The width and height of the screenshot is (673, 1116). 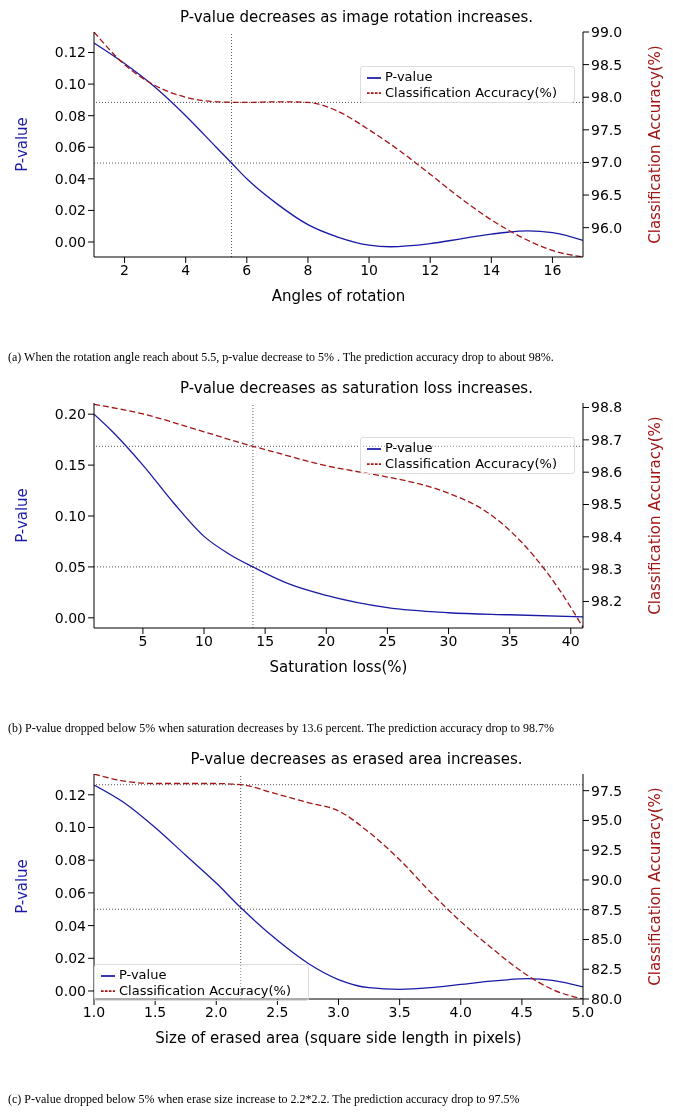 I want to click on y2-tick-label: 98.8, so click(x=607, y=407).